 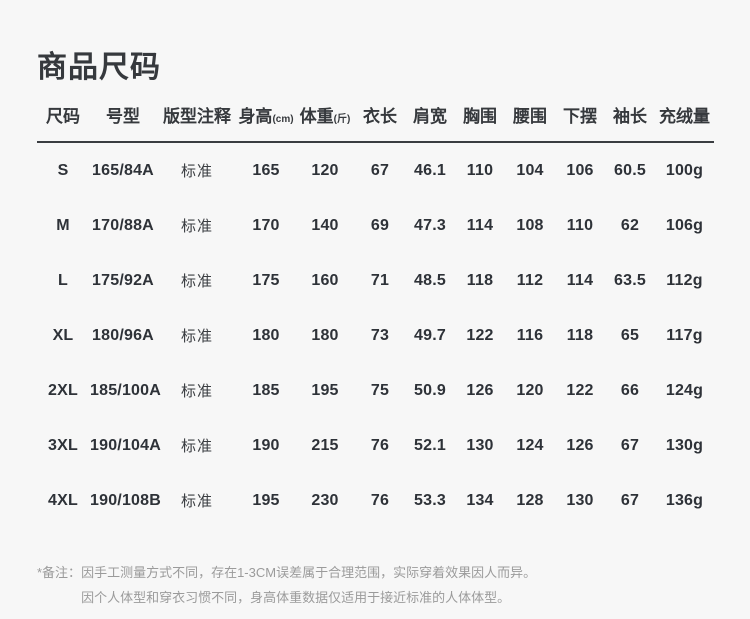 What do you see at coordinates (530, 122) in the screenshot?
I see `column-header-8: 腰围` at bounding box center [530, 122].